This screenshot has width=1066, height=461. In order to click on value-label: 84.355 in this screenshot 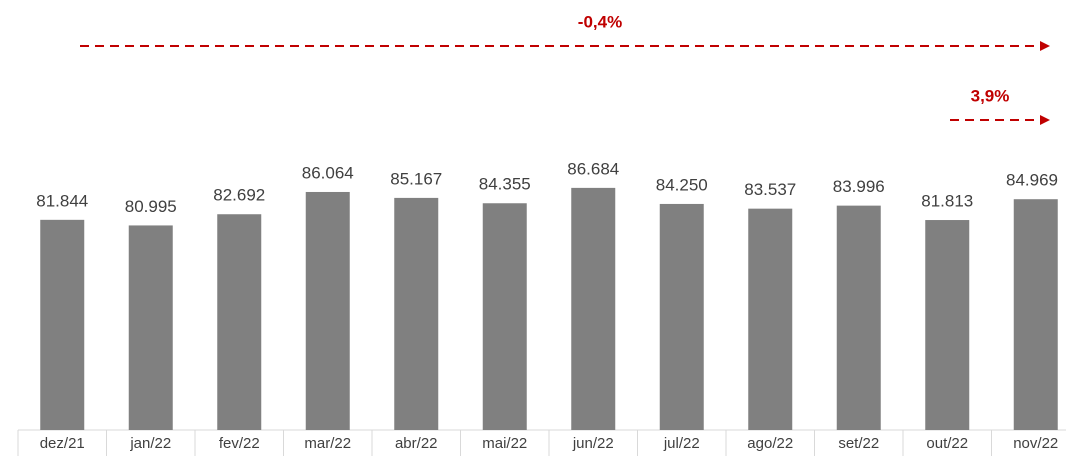, I will do `click(505, 184)`.